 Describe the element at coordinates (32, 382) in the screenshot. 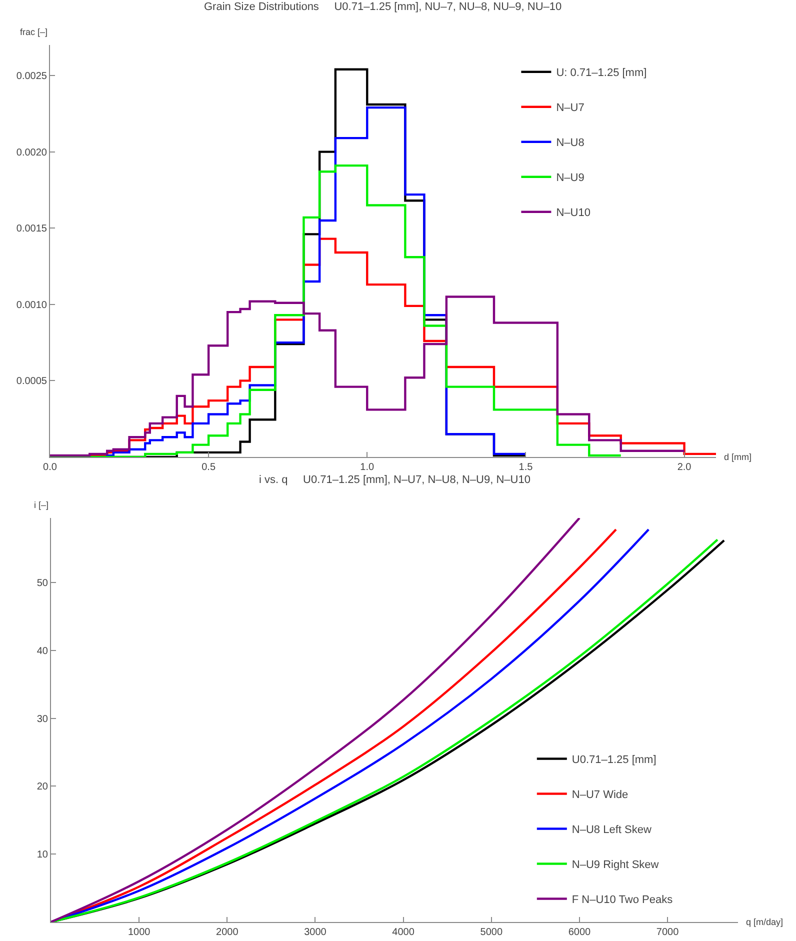

I see `y-tick-label: 0.0005` at that location.